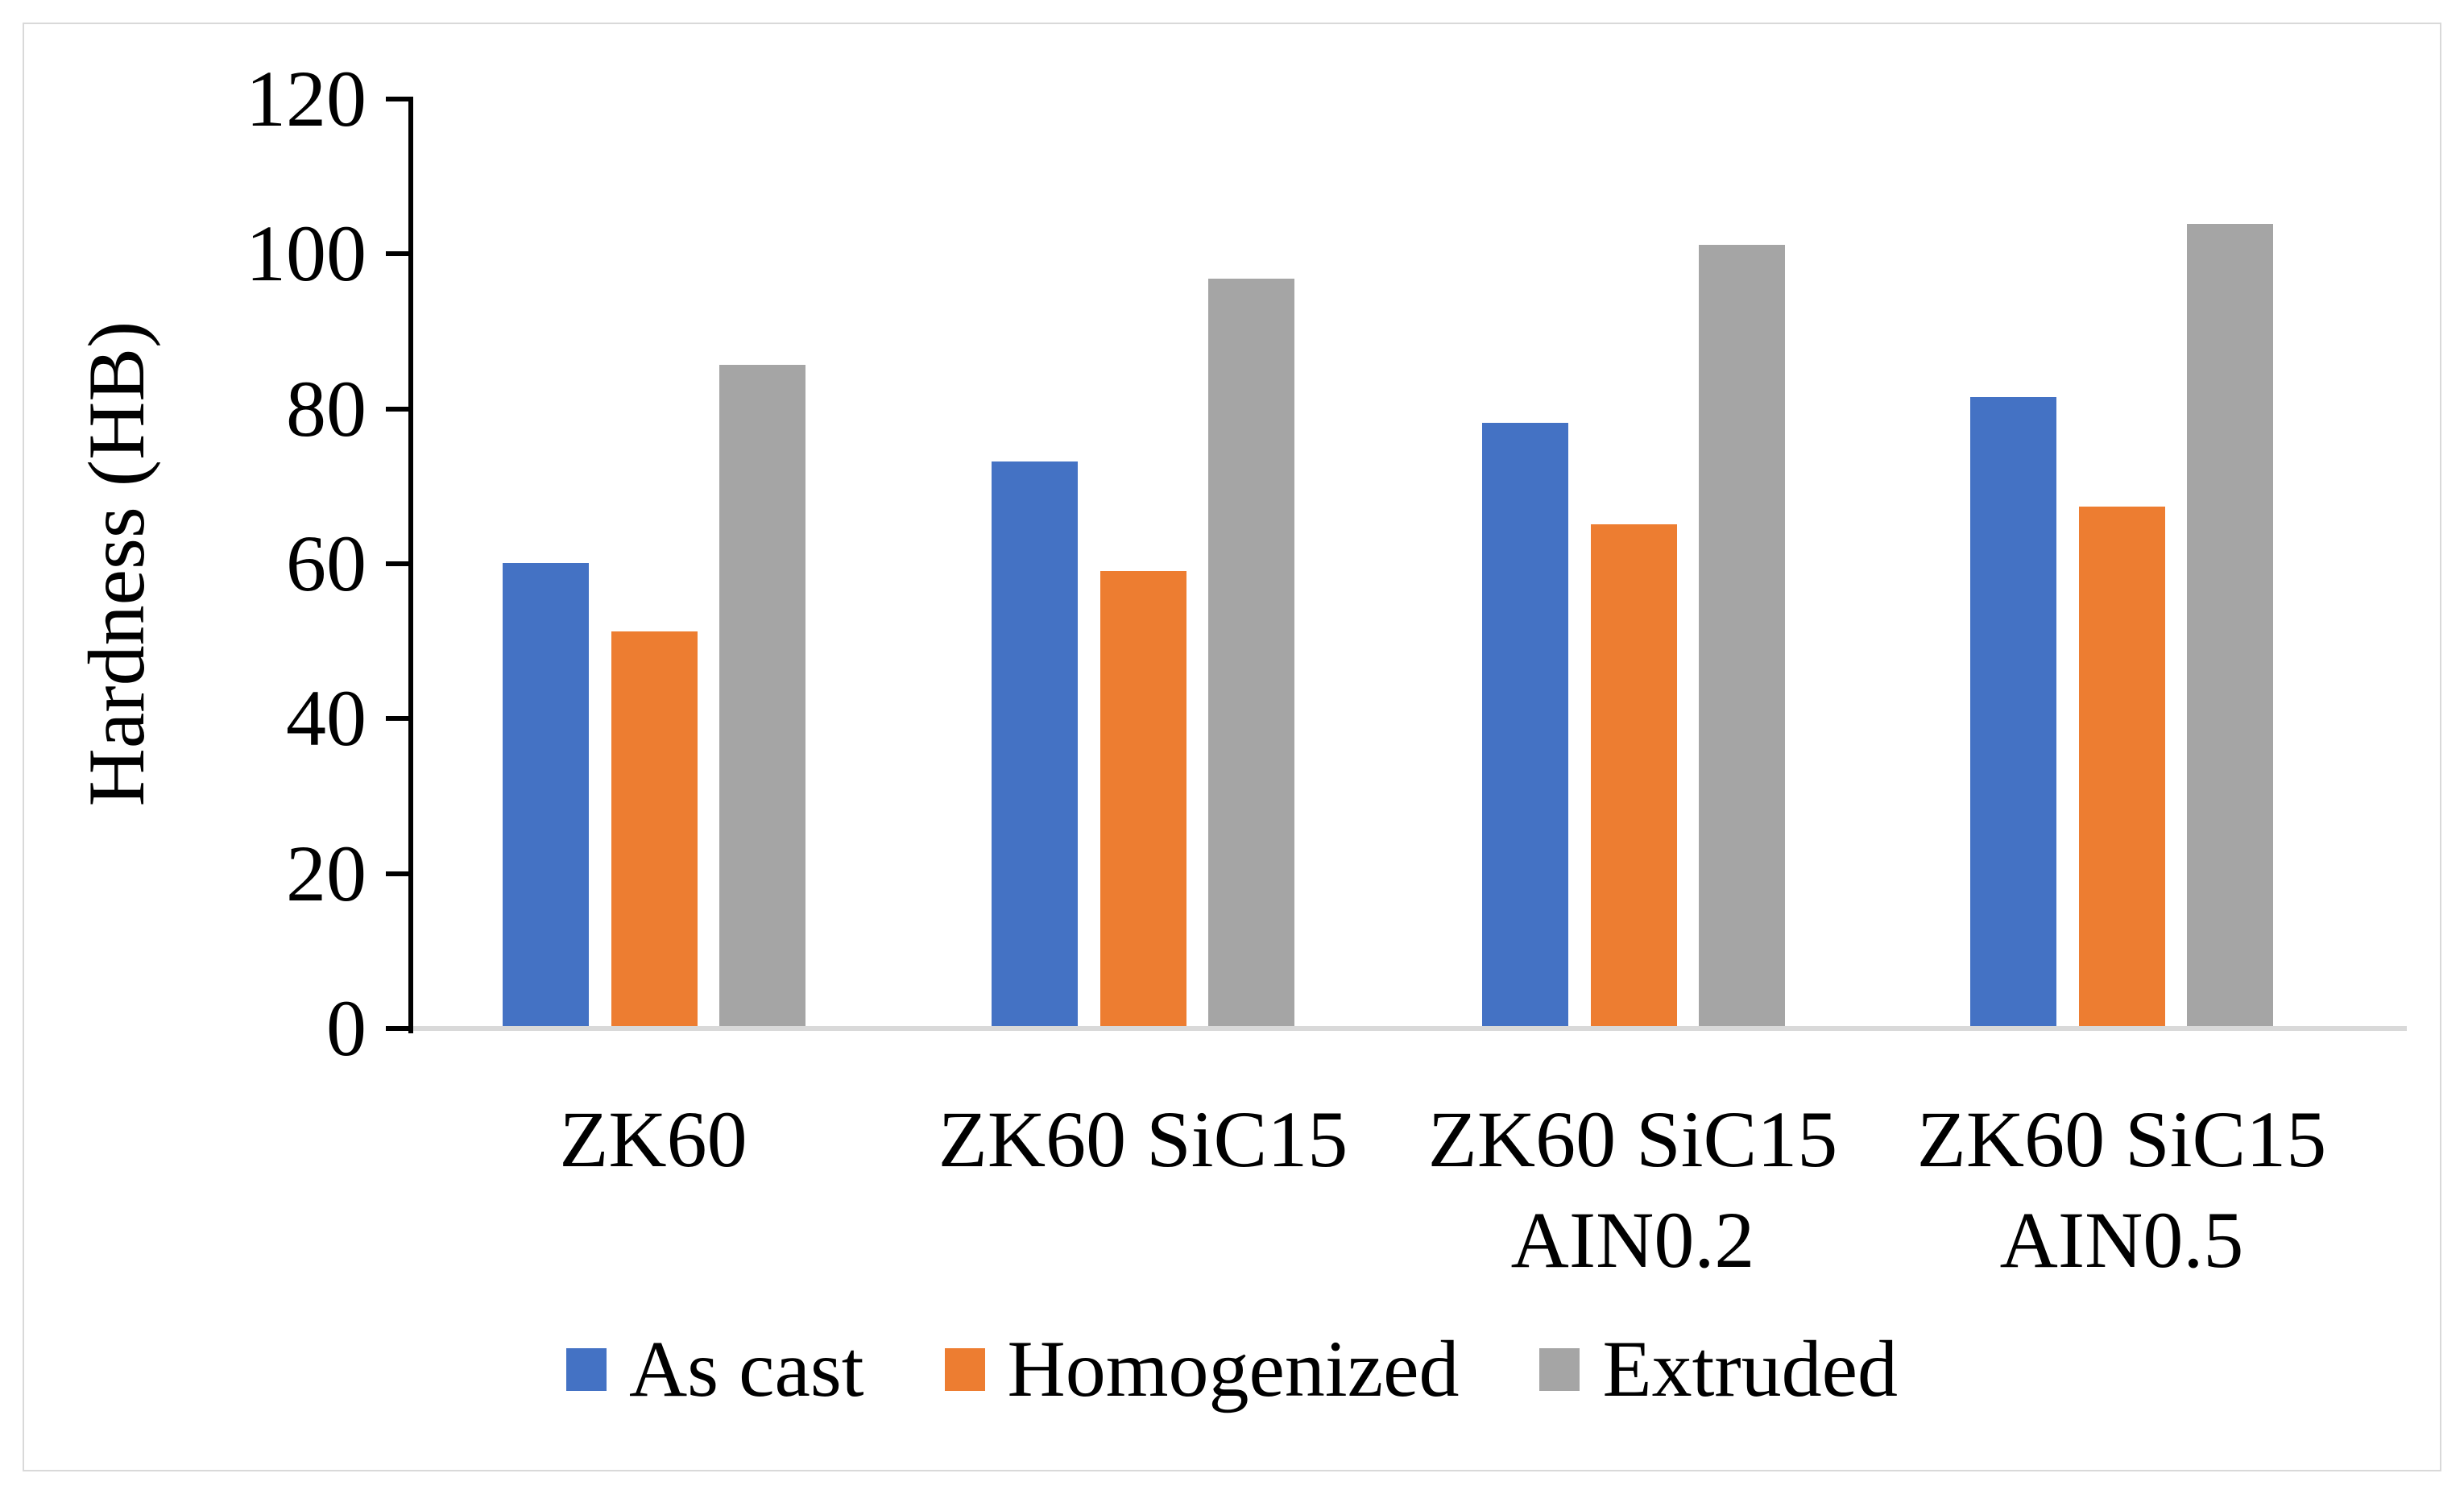  What do you see at coordinates (306, 254) in the screenshot?
I see `y-tick-label: 100` at bounding box center [306, 254].